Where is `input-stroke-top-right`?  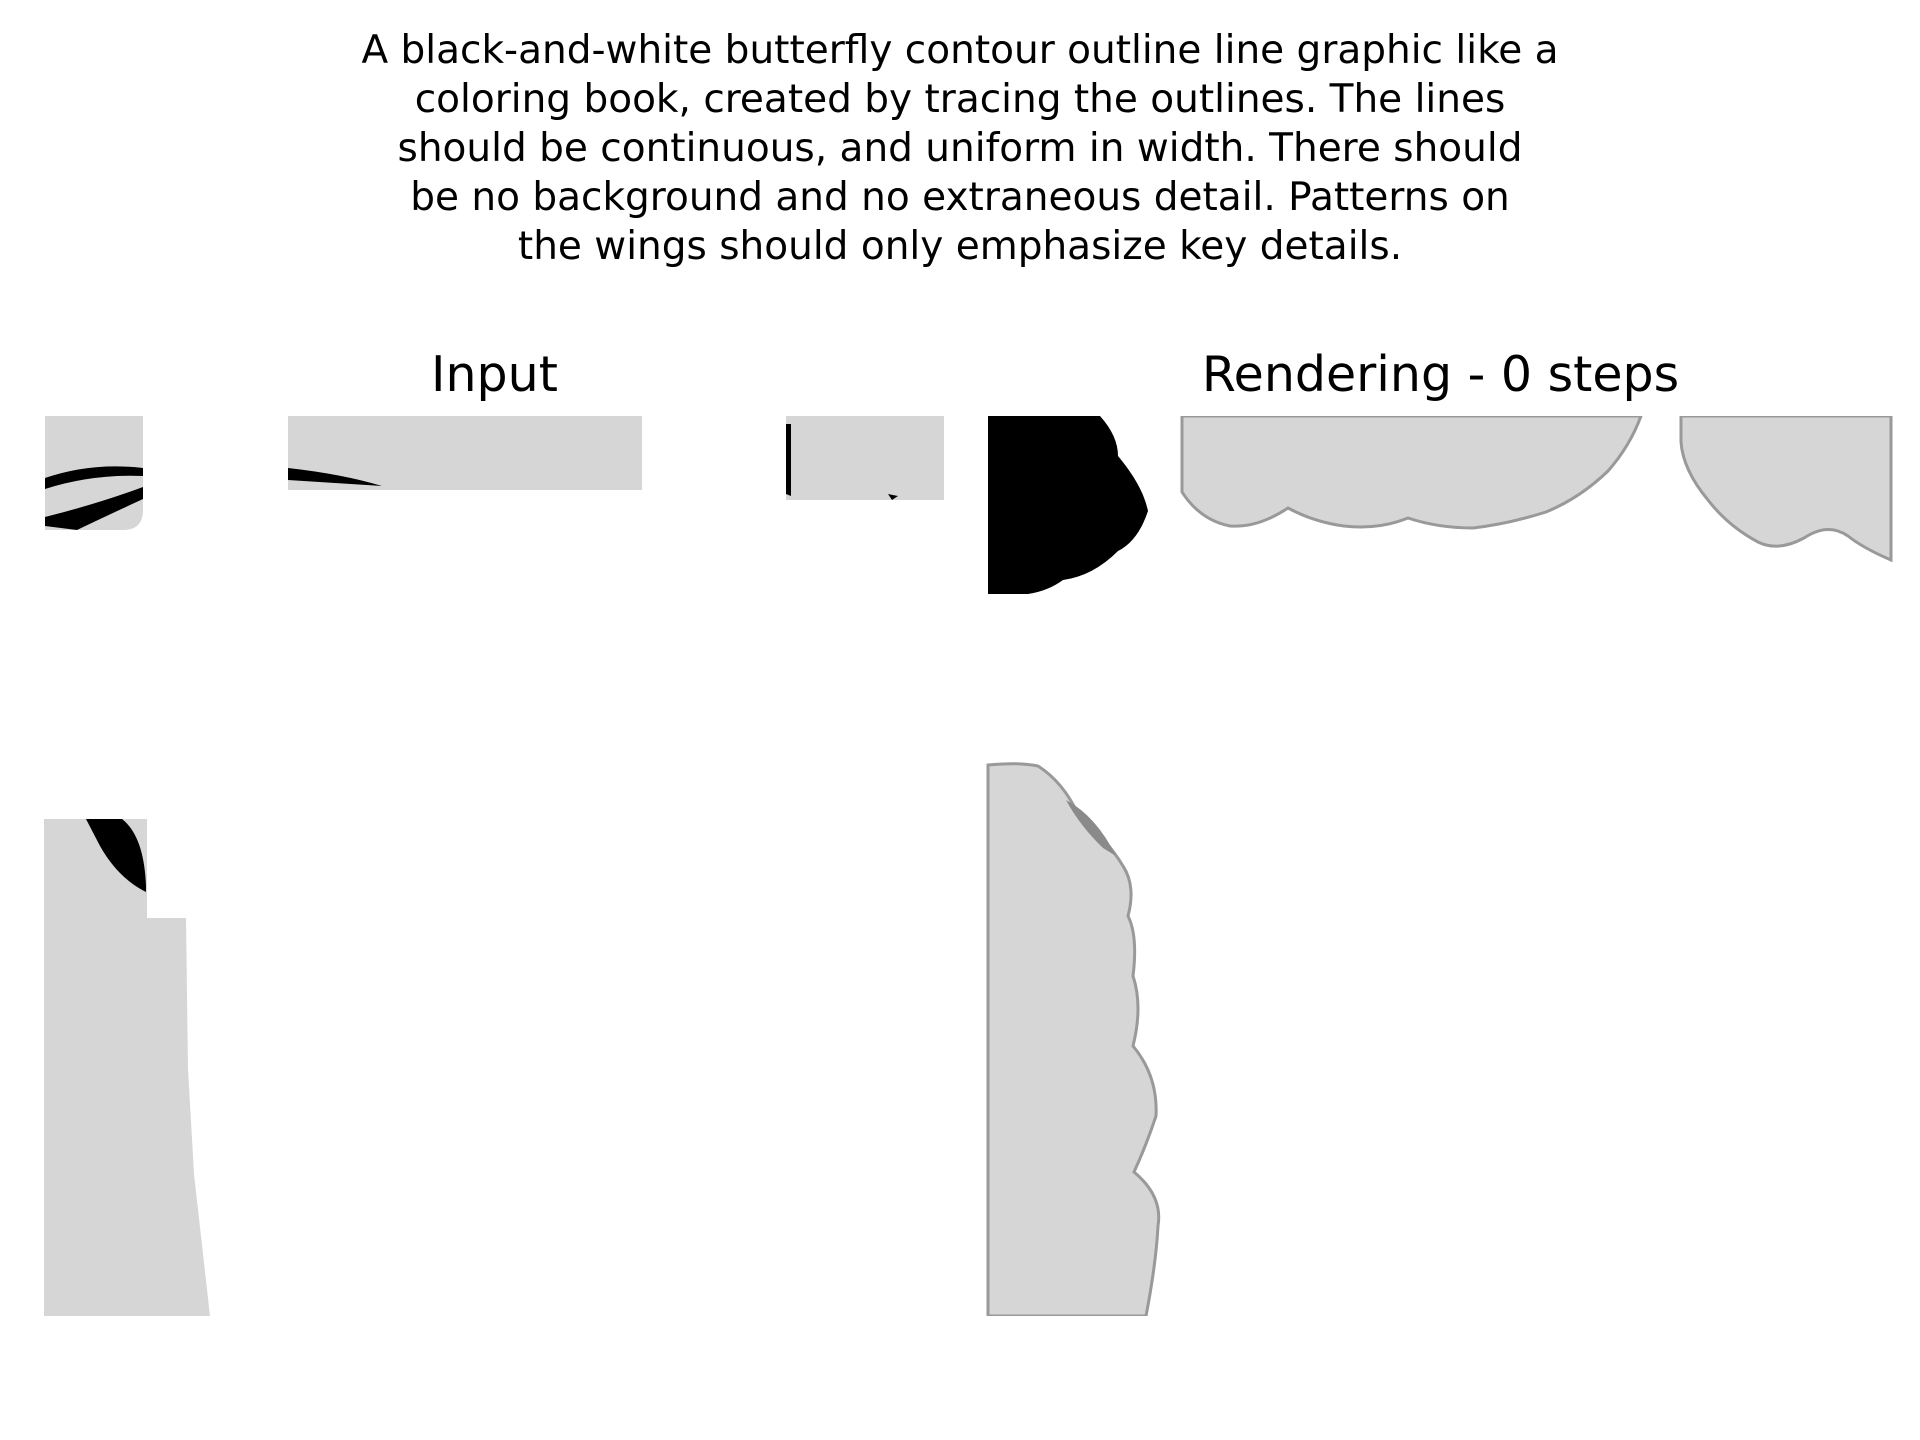
input-stroke-top-right is located at coordinates (788, 460).